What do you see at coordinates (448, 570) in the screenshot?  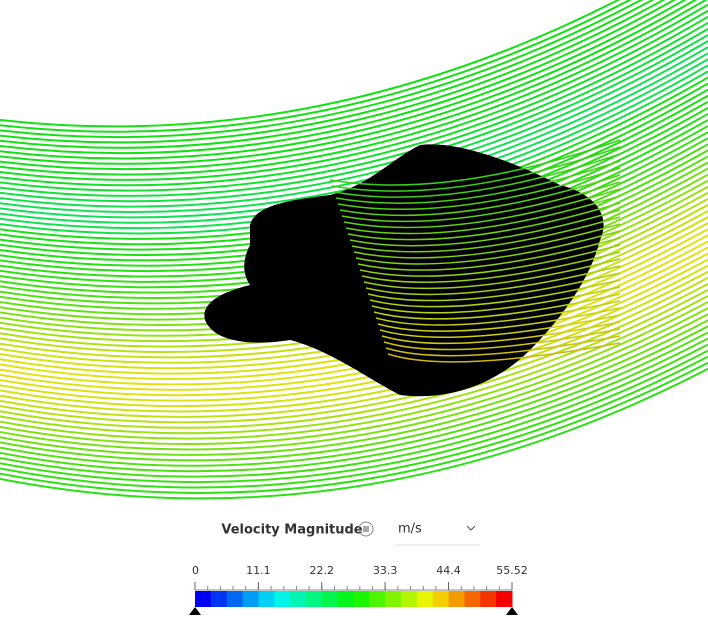 I see `tick-label: 44.4` at bounding box center [448, 570].